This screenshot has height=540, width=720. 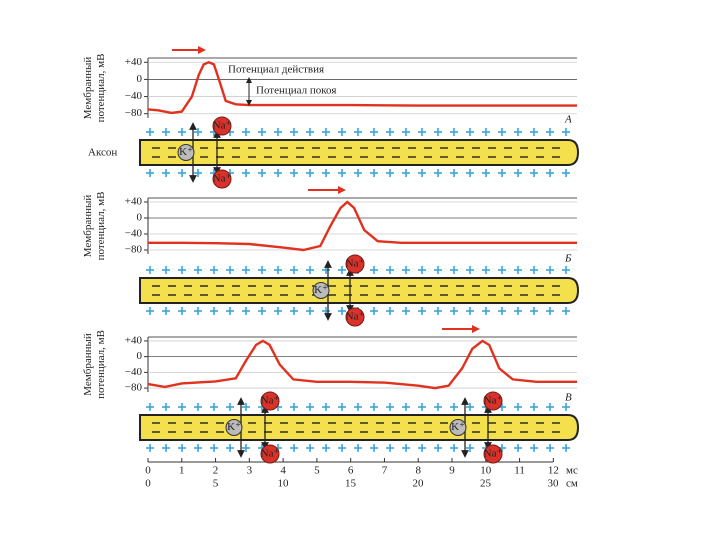 I want to click on x-tick-label: 0, so click(x=148, y=471).